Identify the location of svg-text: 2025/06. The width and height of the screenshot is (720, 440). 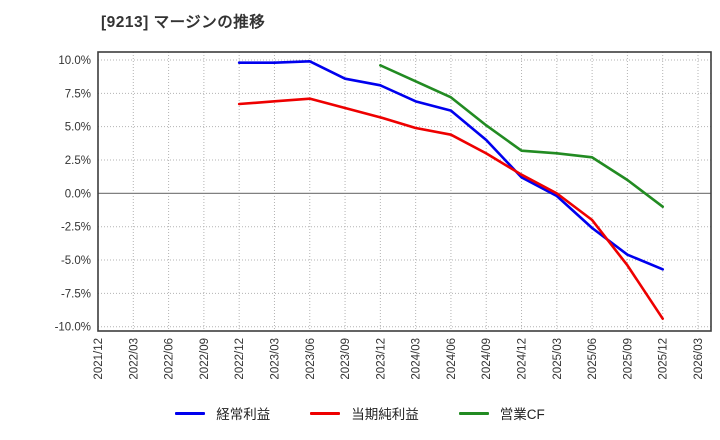
(593, 359).